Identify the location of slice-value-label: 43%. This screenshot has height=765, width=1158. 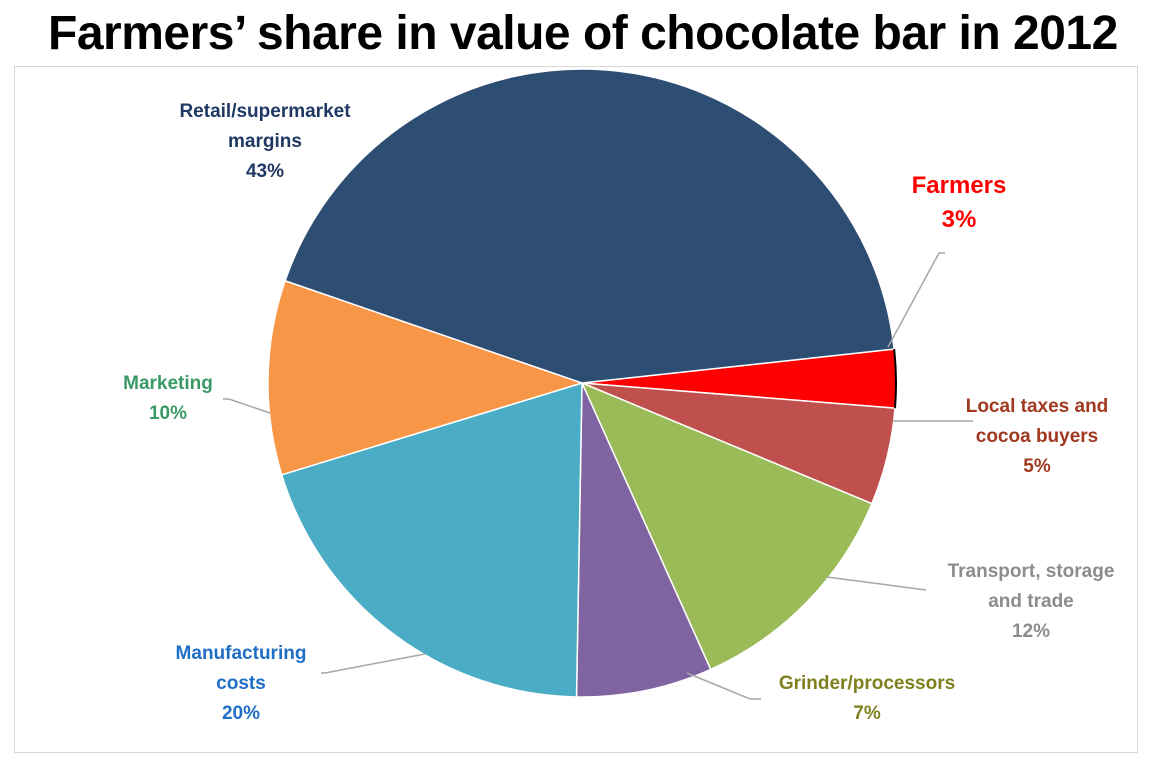
(265, 171).